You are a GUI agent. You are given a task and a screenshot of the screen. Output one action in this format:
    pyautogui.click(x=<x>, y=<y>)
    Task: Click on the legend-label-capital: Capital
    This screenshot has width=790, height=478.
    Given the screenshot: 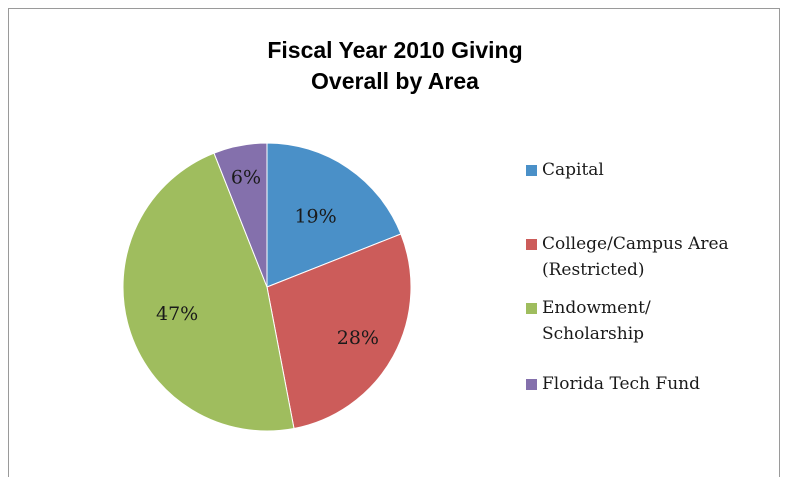 What is the action you would take?
    pyautogui.click(x=573, y=170)
    